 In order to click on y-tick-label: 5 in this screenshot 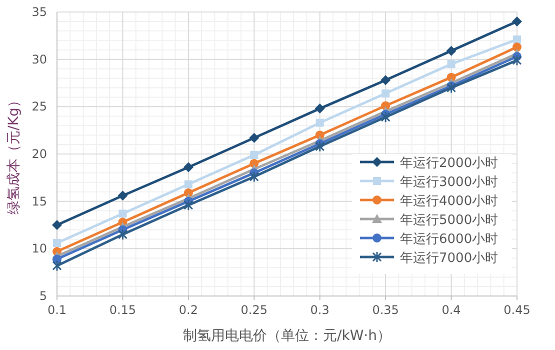, I will do `click(43, 296)`.